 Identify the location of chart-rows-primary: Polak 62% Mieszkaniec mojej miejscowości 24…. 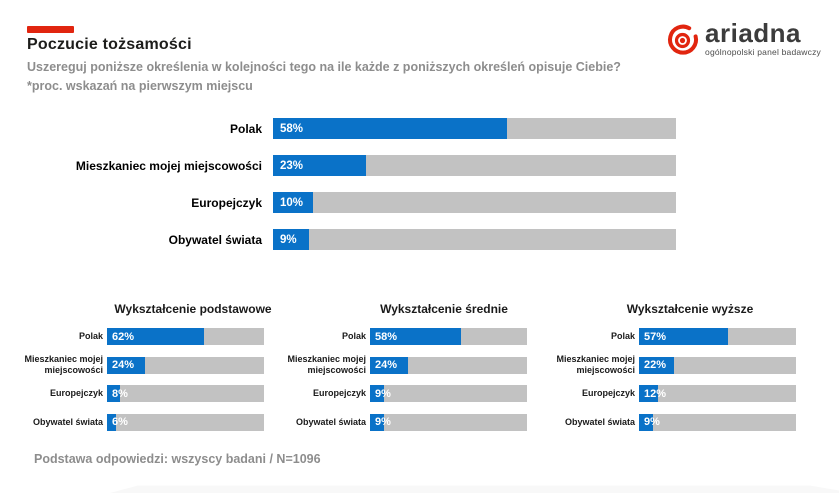
(143, 385).